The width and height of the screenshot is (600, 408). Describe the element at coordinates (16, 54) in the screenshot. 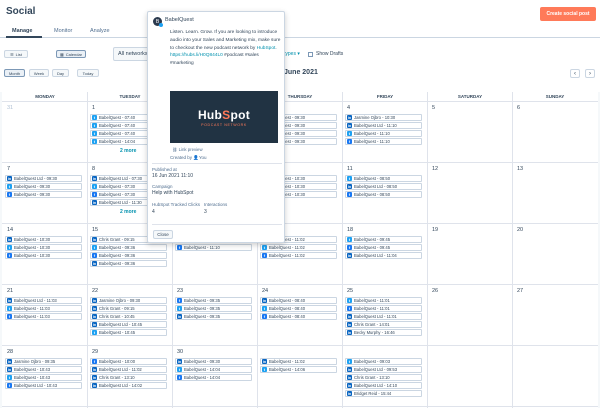

I see `list-view-button: ☰ List` at that location.